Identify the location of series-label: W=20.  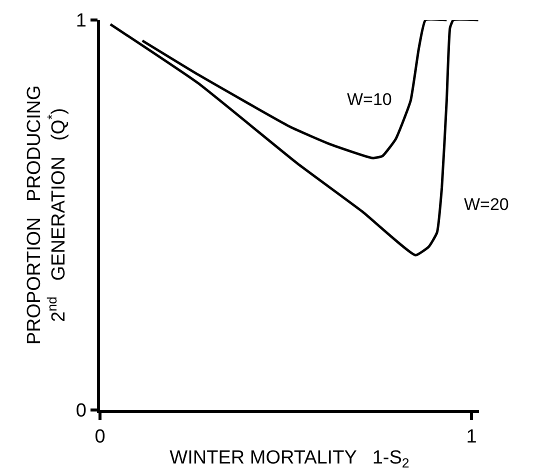
(486, 204).